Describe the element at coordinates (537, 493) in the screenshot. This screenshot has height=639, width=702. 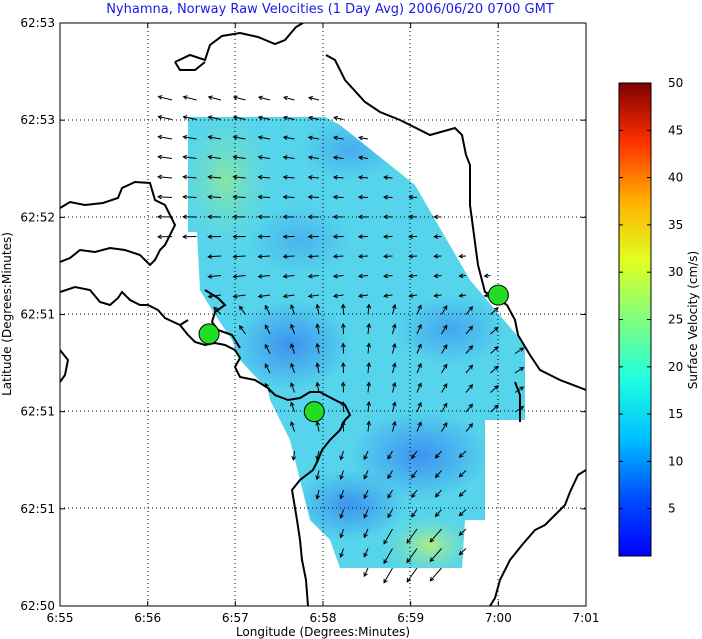
I see `coastline-south-east` at that location.